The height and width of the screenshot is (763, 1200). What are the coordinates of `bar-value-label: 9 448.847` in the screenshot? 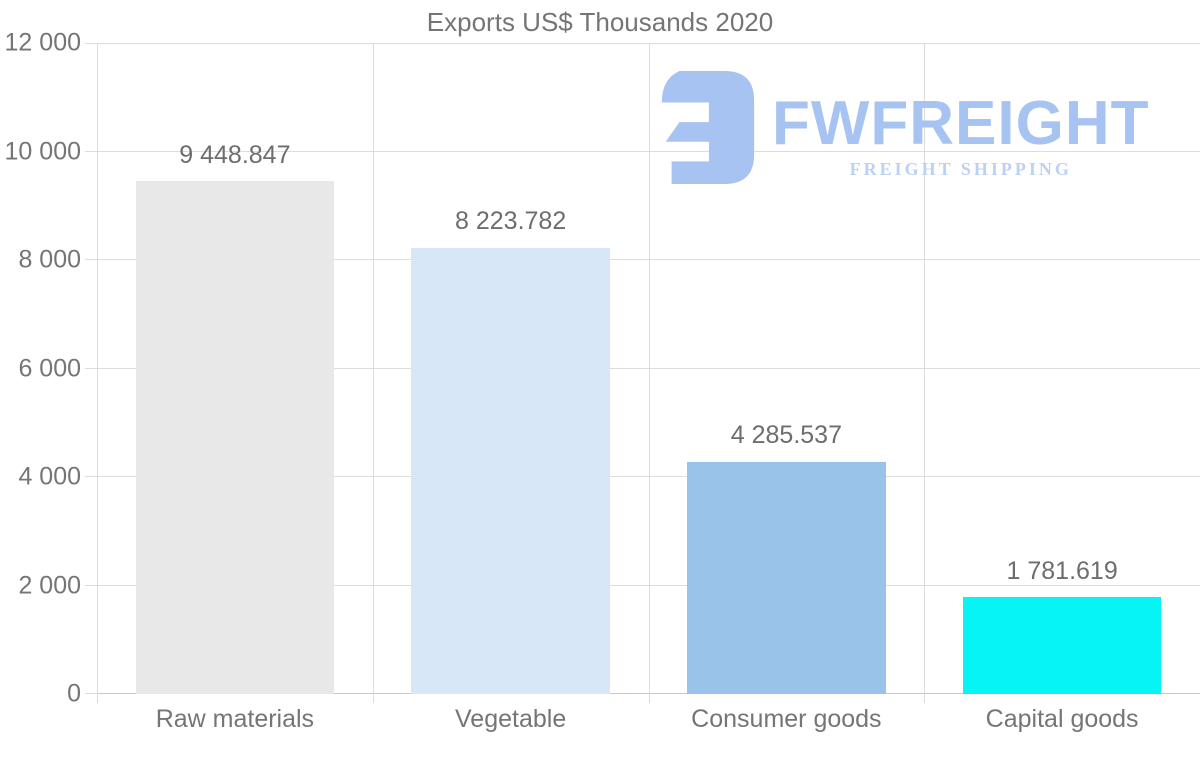 It's located at (235, 154).